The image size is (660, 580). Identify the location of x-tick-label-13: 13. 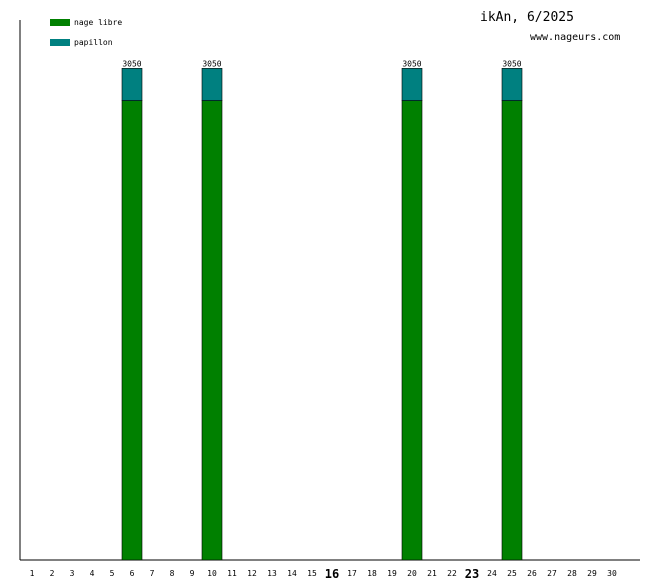
(272, 573).